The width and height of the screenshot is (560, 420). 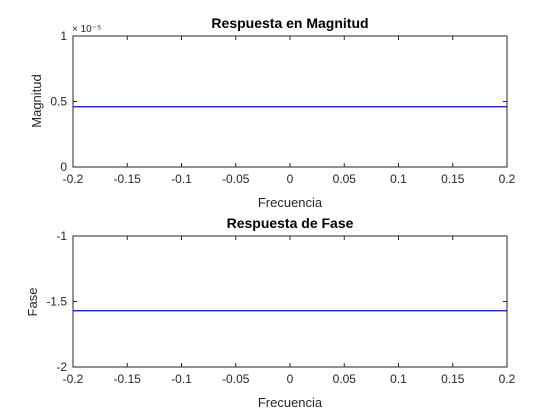 I want to click on magnitude-title: Respuesta en Magnitud, so click(x=289, y=23).